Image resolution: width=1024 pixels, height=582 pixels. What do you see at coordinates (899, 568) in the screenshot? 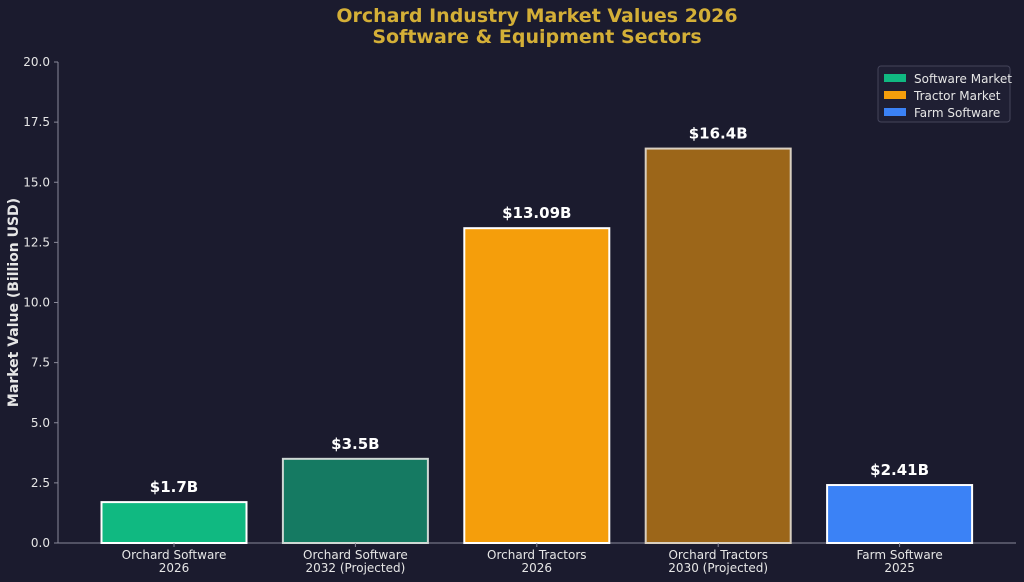
I see `x-tick-label: 2025` at bounding box center [899, 568].